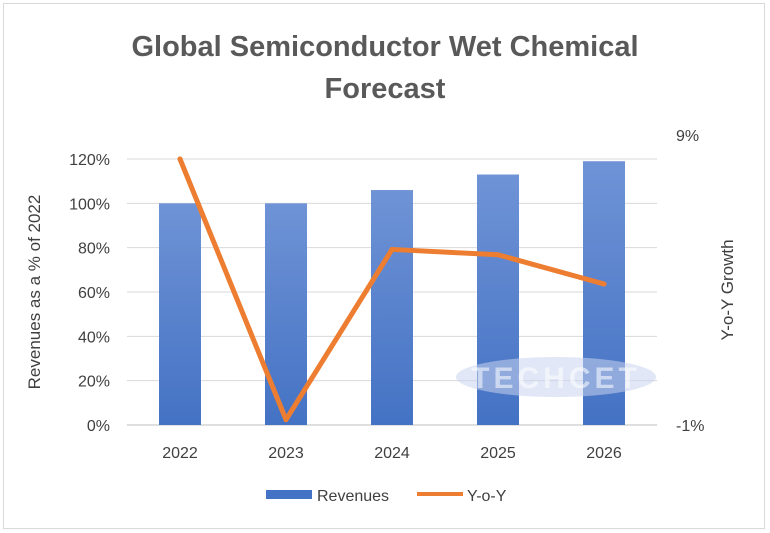  I want to click on x-axis-ticks: 2022 2023 2024 2025 2026, so click(392, 453).